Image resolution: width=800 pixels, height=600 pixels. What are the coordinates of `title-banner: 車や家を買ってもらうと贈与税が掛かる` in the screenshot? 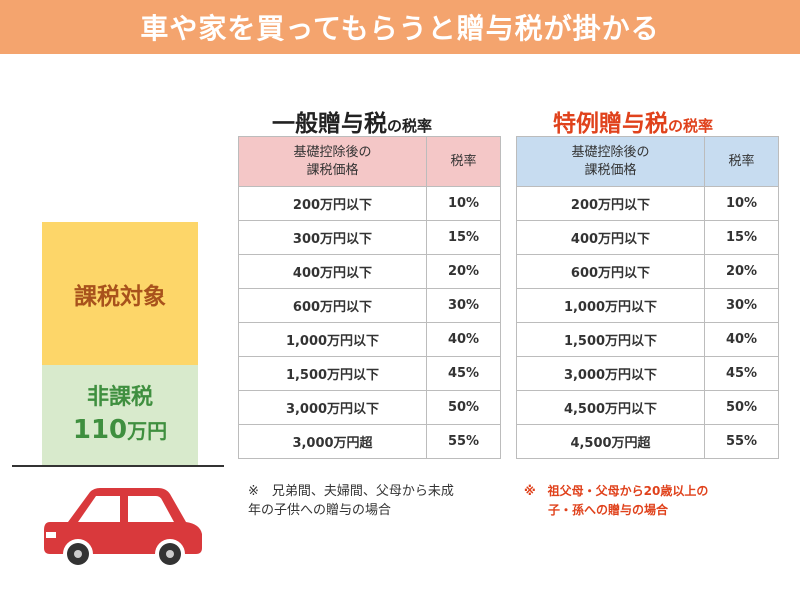 It's located at (400, 27).